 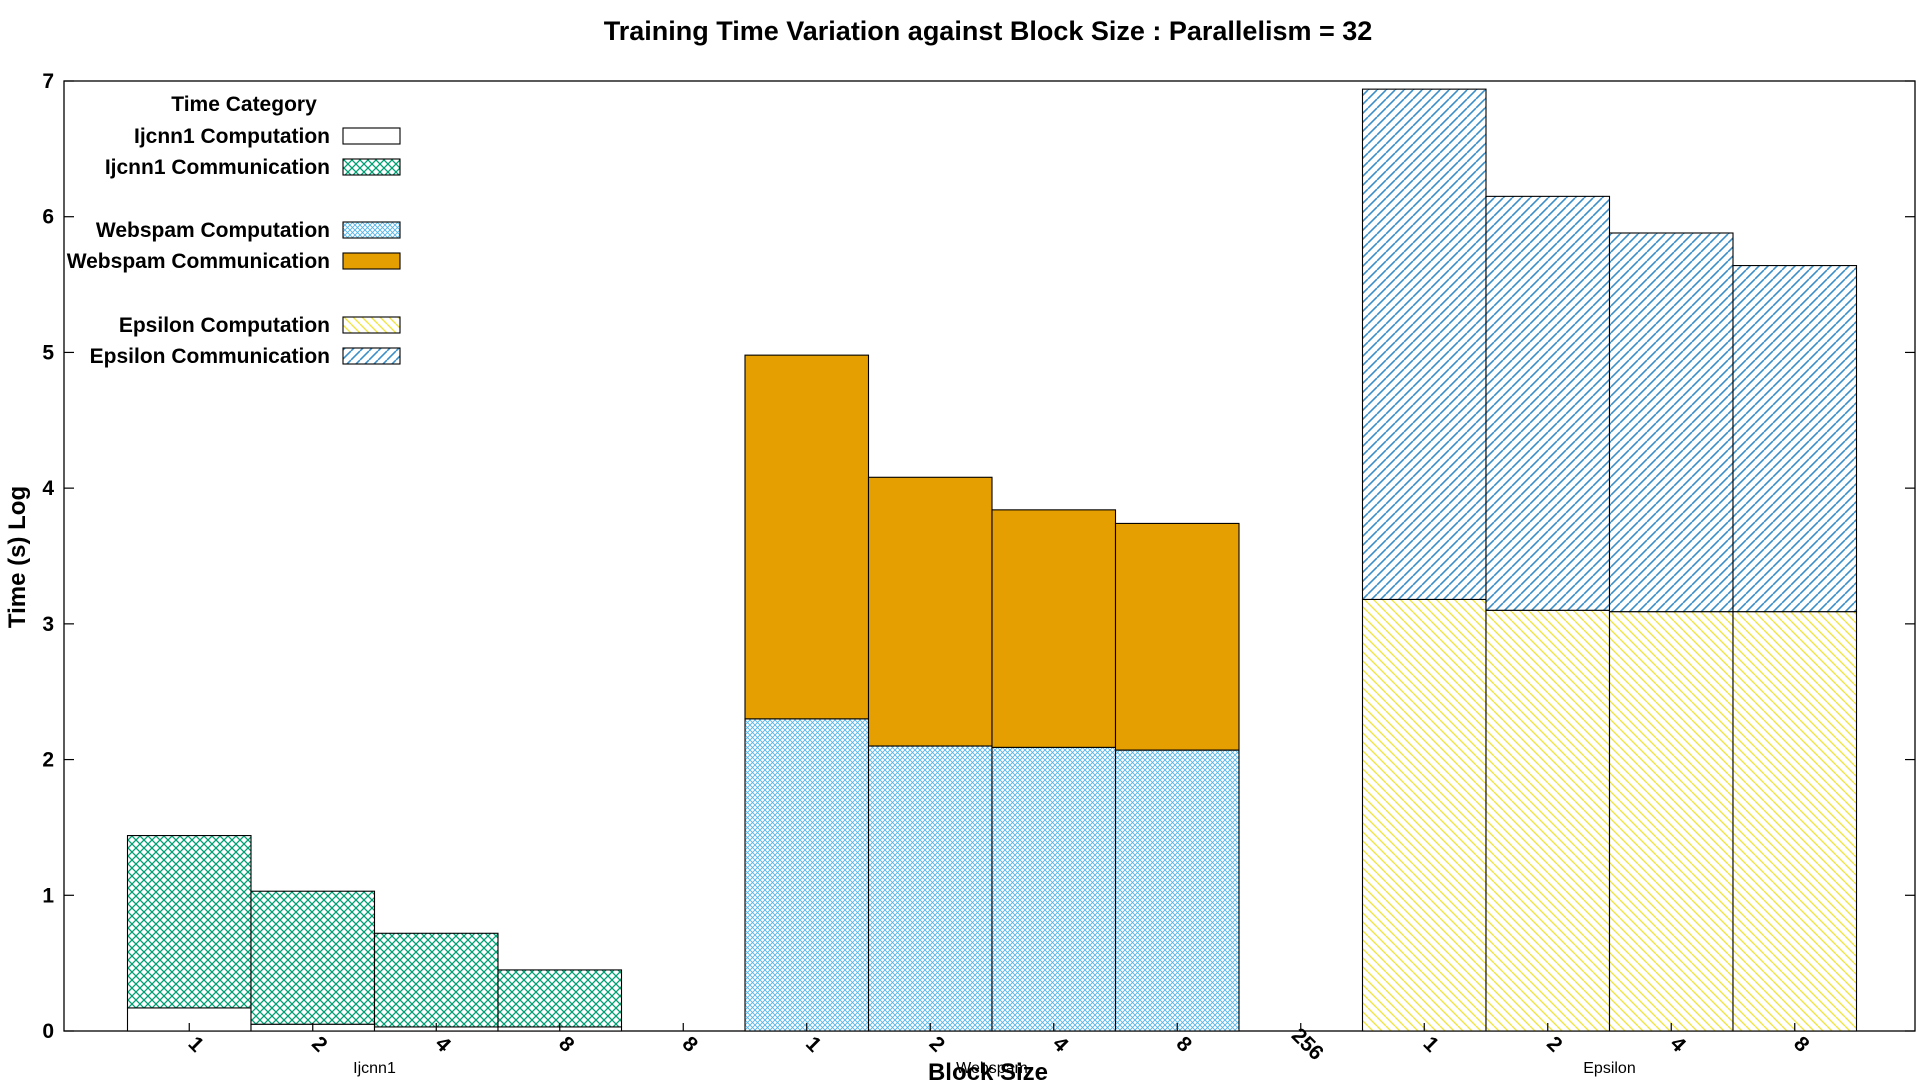 I want to click on legend-entry-label: Ijcnn1 Communication, so click(x=217, y=167).